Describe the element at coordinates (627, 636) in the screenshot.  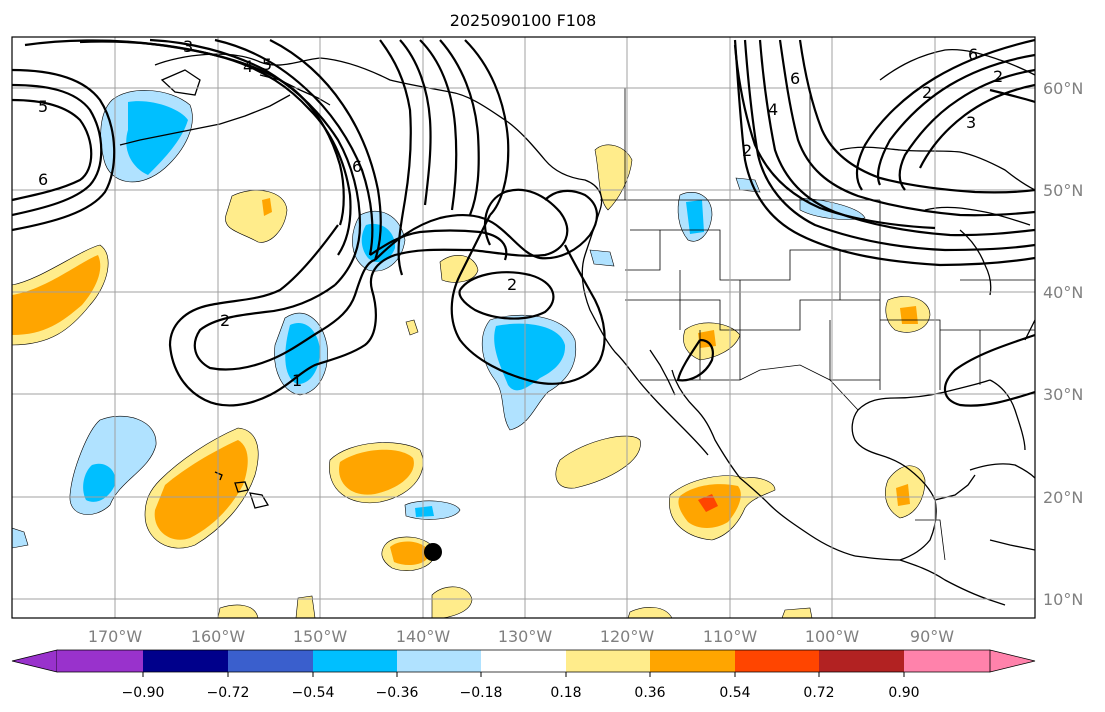
I see `lon-label: 120°W` at that location.